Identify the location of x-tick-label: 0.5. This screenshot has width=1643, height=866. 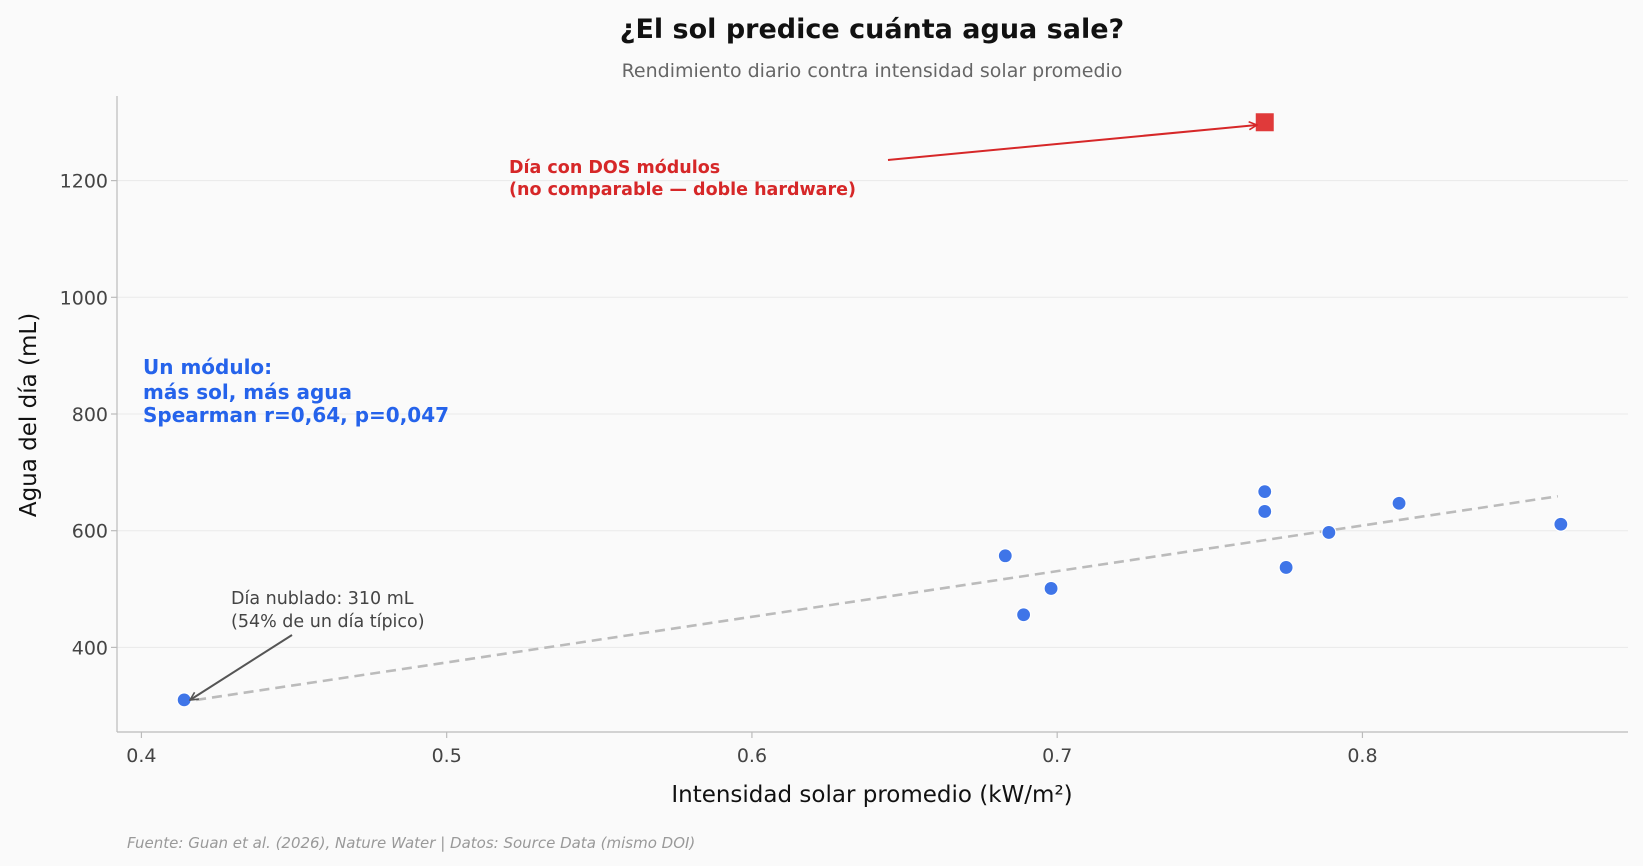
(447, 756).